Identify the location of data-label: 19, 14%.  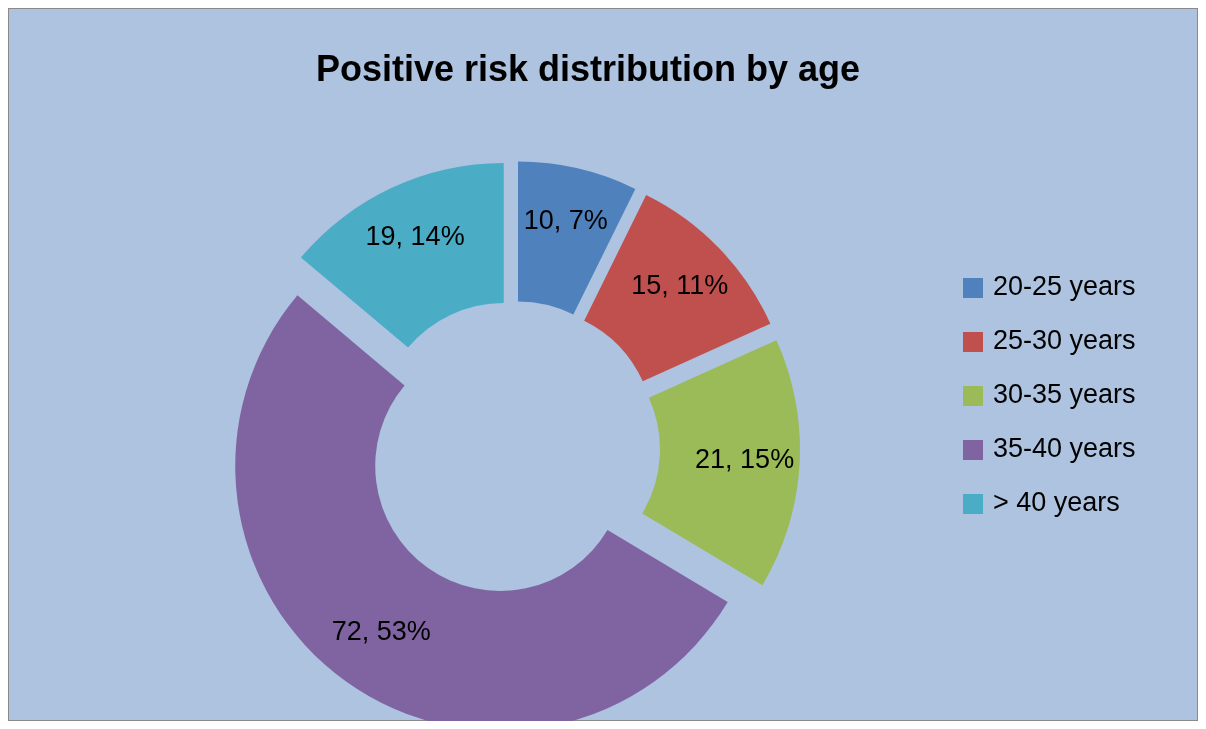
(415, 235).